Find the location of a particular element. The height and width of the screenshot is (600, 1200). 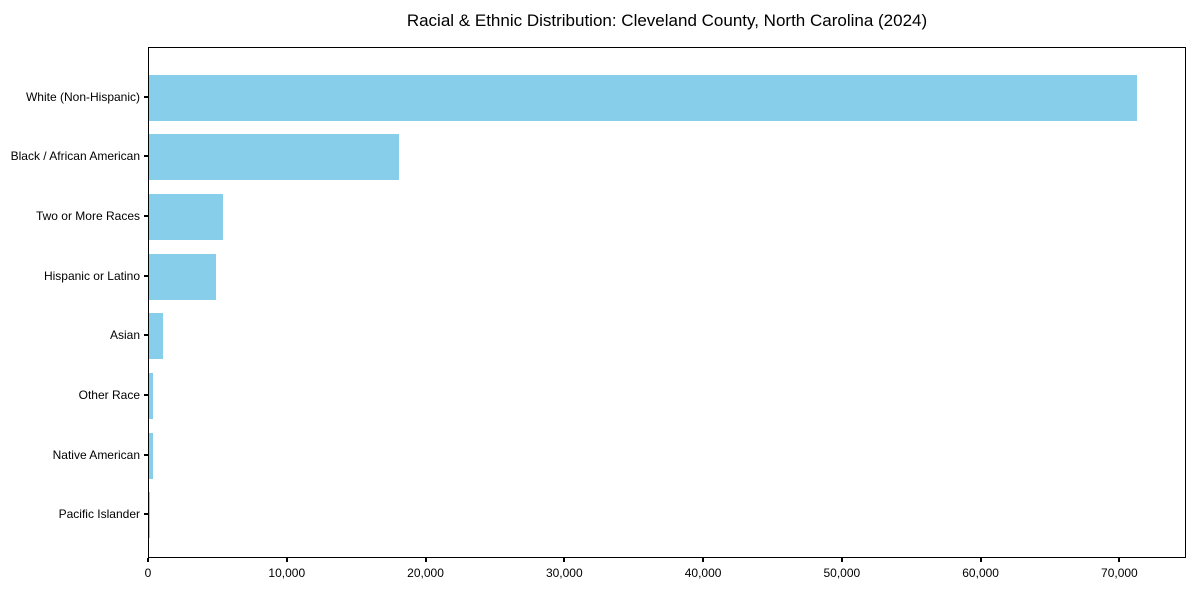

bar-native-american is located at coordinates (151, 455).